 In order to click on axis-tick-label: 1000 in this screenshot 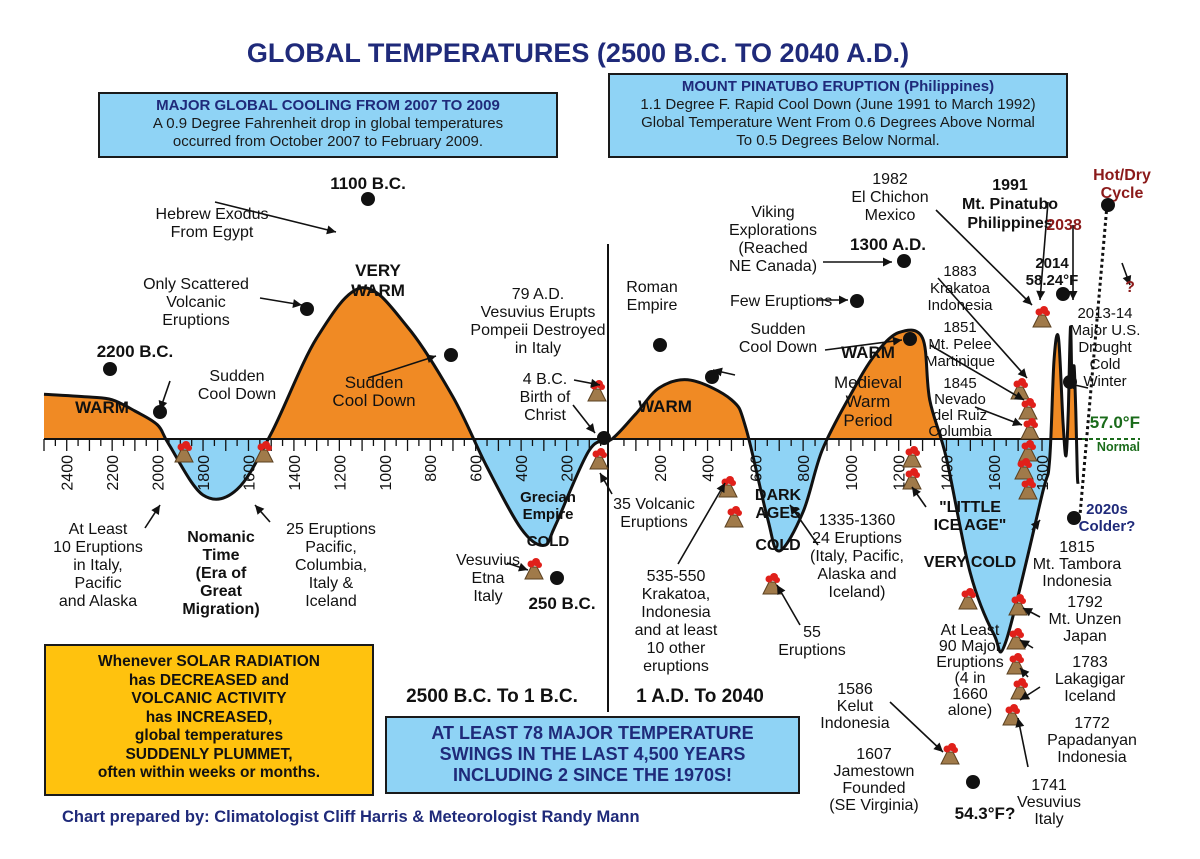, I will do `click(852, 473)`.